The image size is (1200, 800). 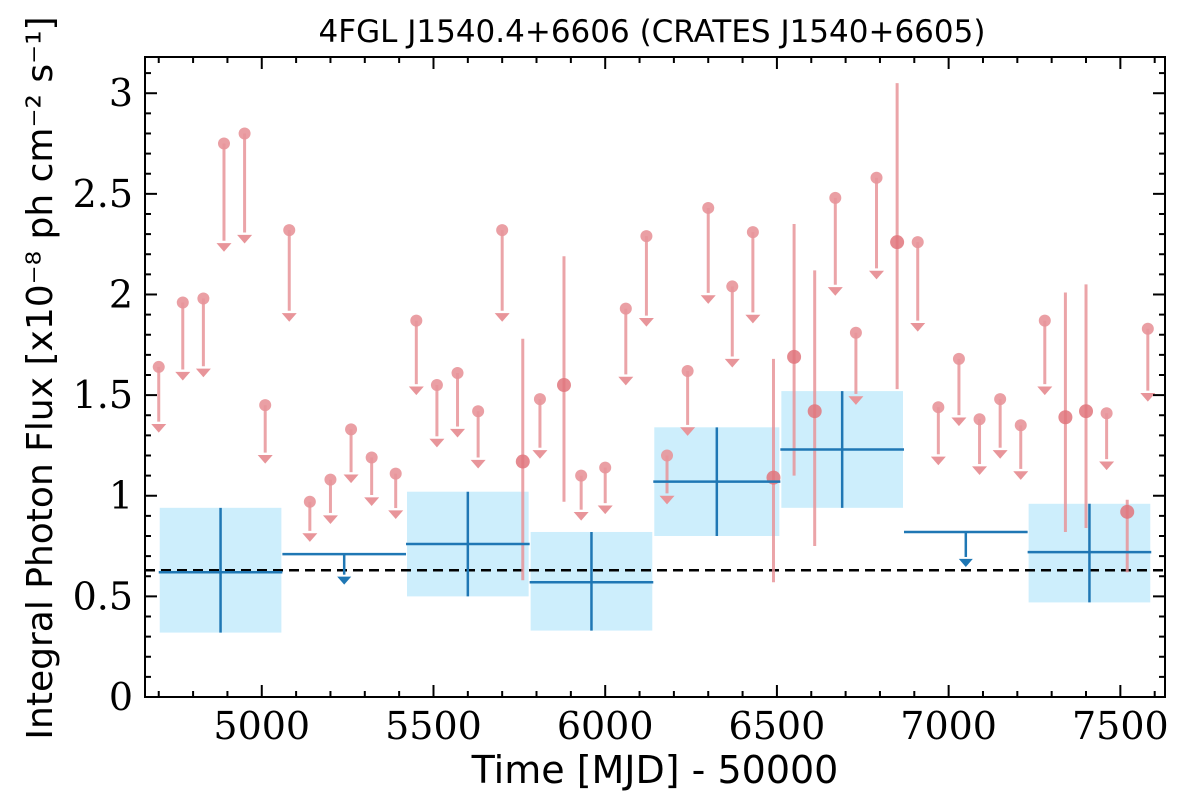 What do you see at coordinates (103, 596) in the screenshot?
I see `y-tick-label: 0.5` at bounding box center [103, 596].